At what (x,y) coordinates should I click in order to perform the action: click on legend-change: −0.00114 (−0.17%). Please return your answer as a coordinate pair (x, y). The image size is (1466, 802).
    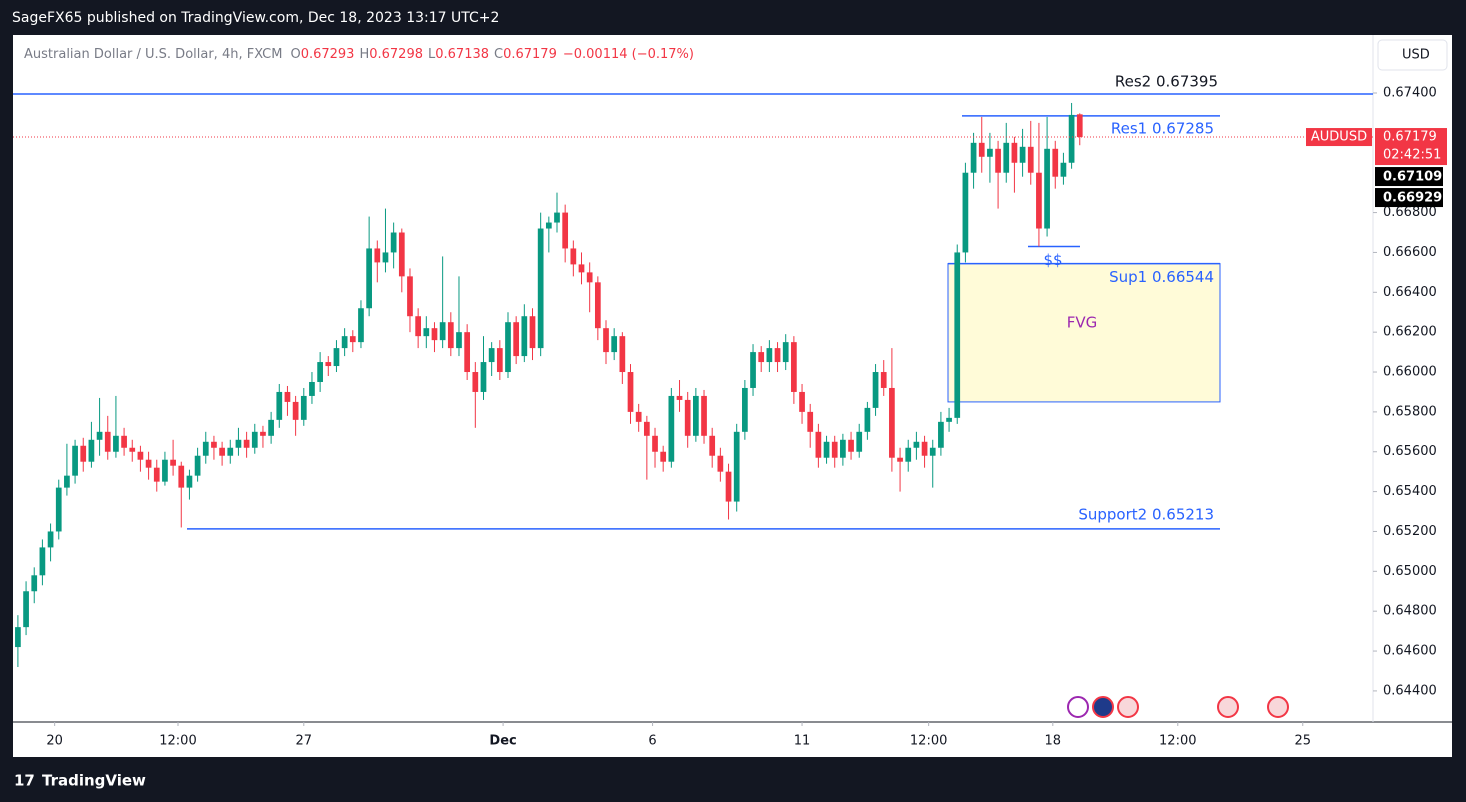
    Looking at the image, I should click on (628, 54).